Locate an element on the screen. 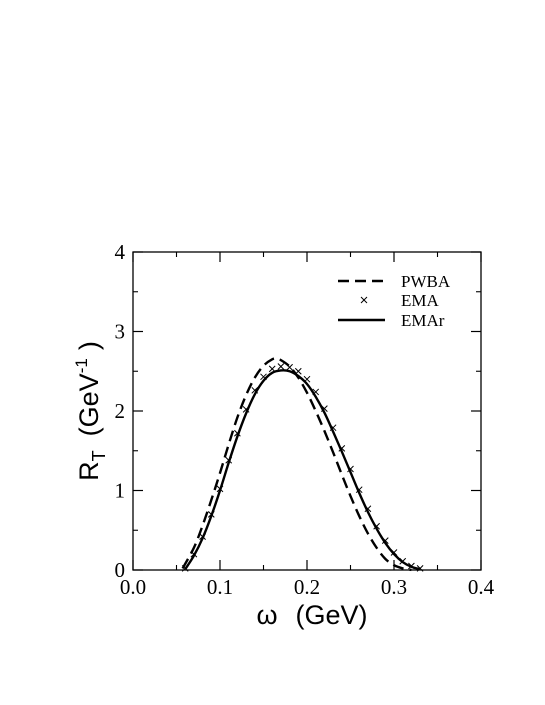 Image resolution: width=545 pixels, height=705 pixels. legend-label-pwba: PWBA is located at coordinates (426, 281).